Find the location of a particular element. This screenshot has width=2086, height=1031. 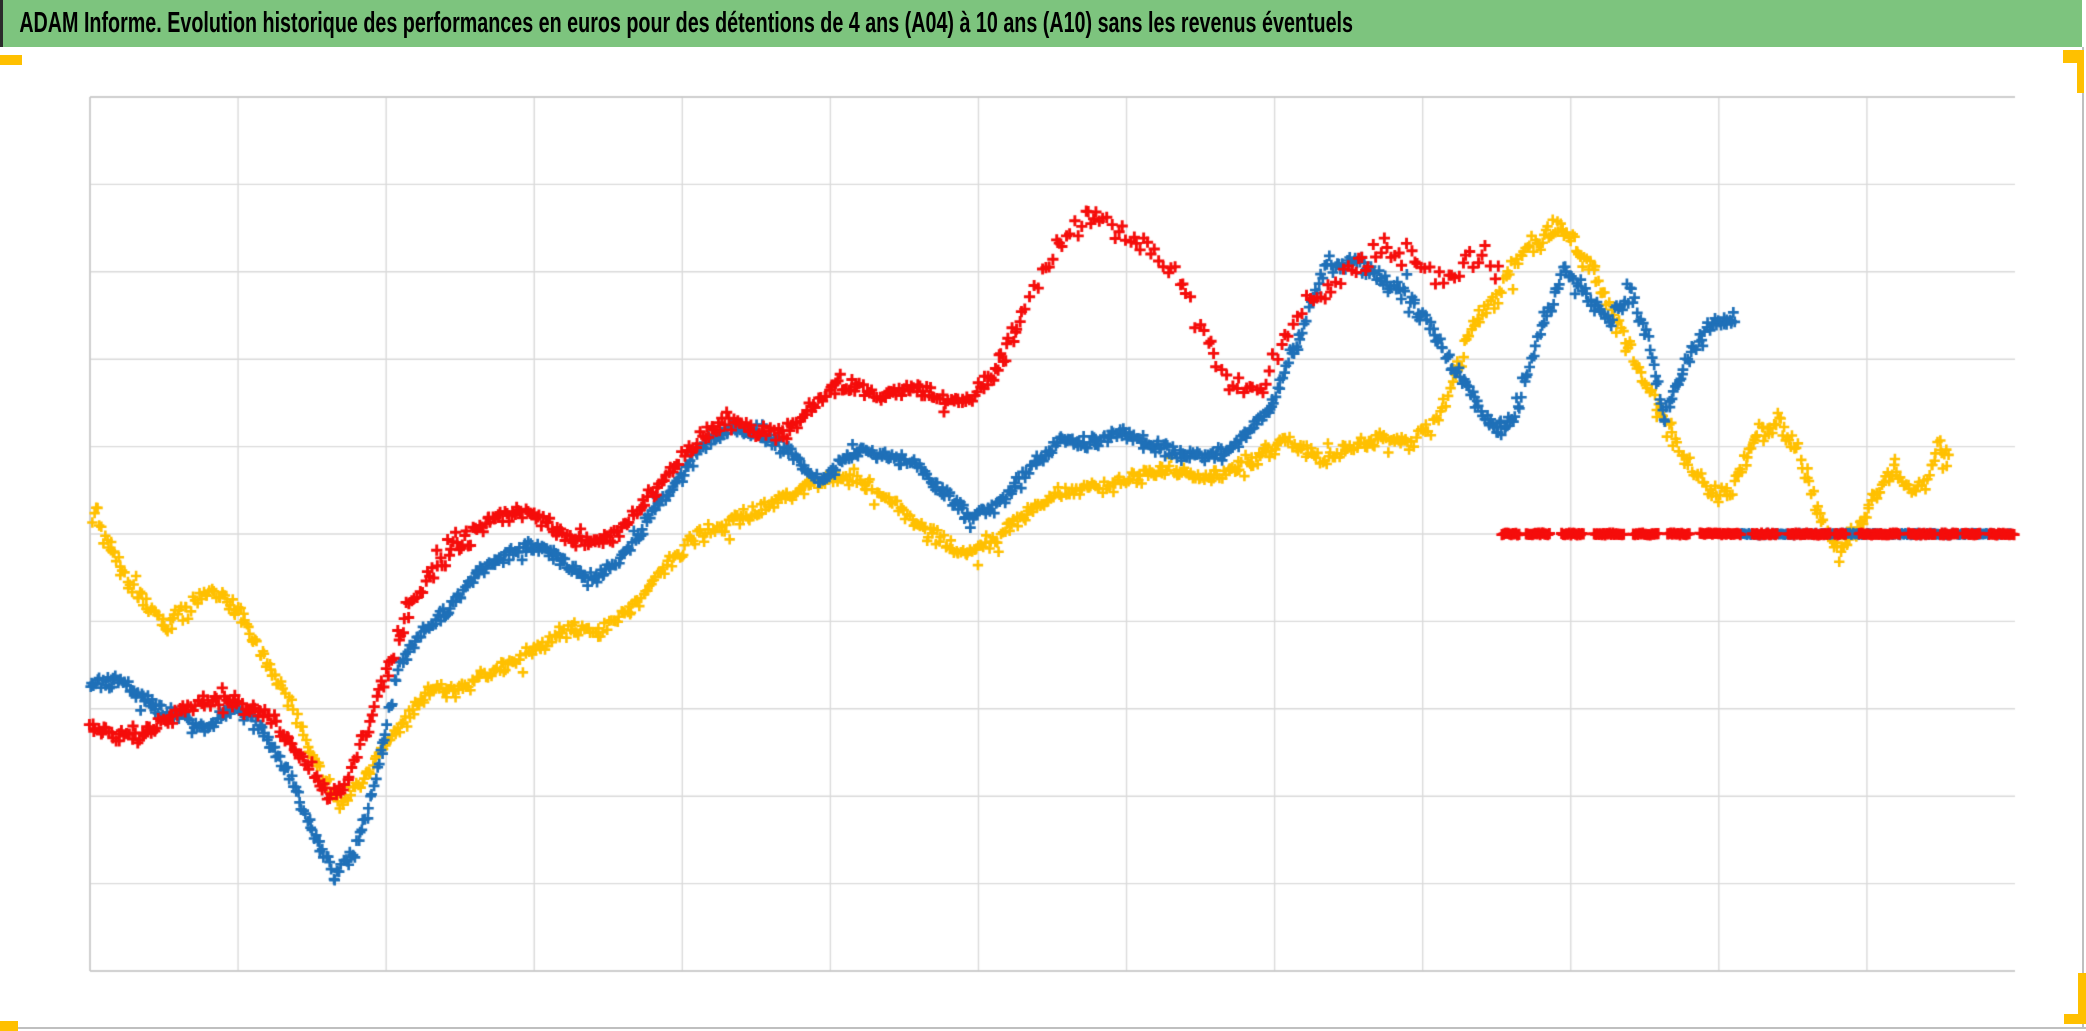

yellow-accent-top-right-side is located at coordinates (2080, 71).